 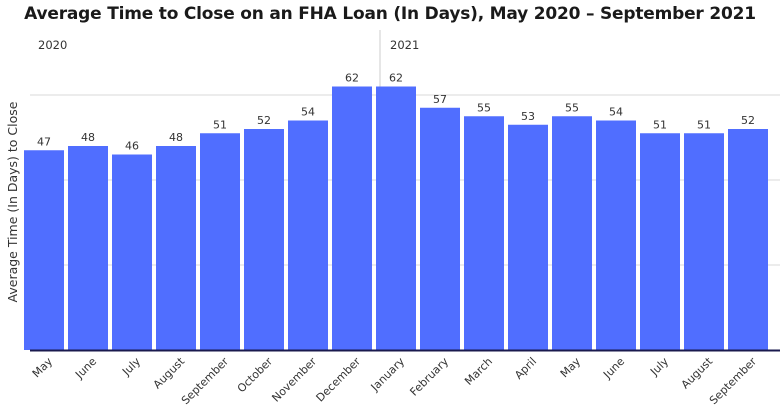 What do you see at coordinates (52, 45) in the screenshot?
I see `year-label-2020: 2020` at bounding box center [52, 45].